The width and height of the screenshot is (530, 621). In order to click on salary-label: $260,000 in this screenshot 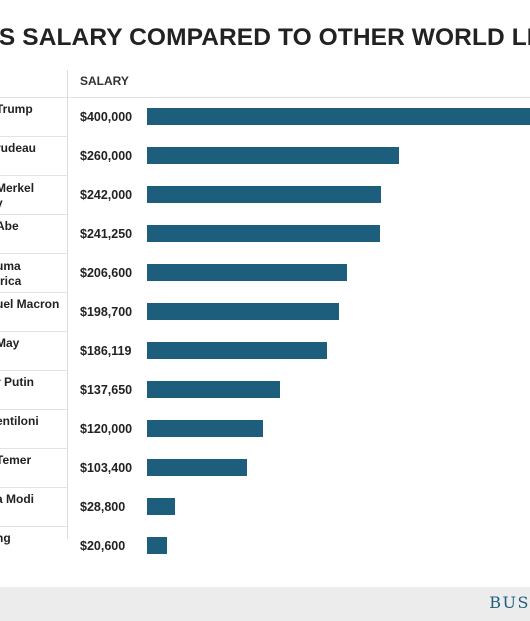, I will do `click(106, 156)`.